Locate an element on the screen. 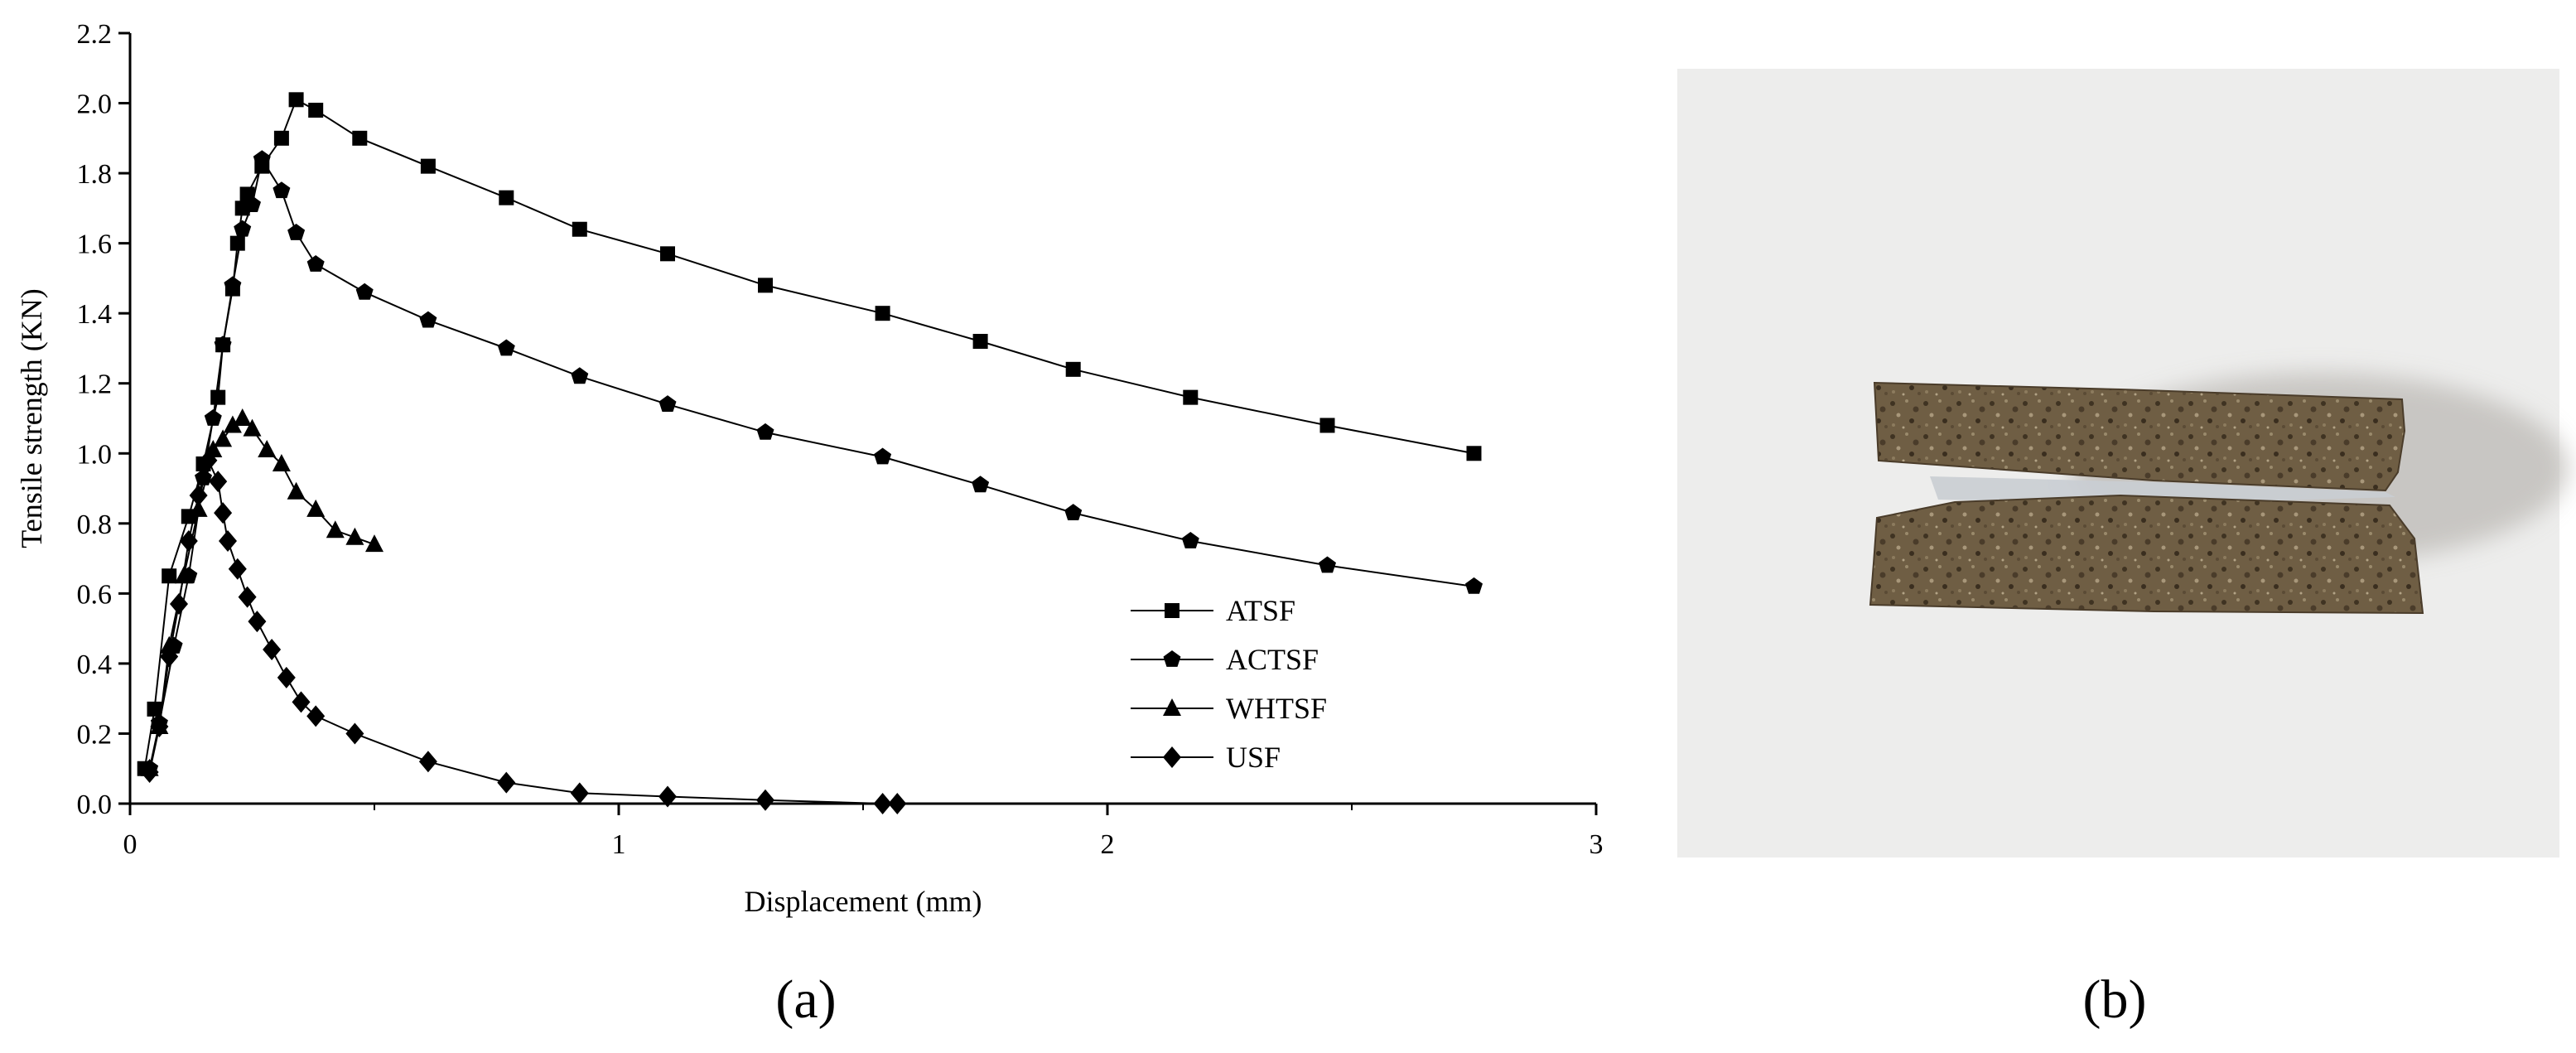  y-tick-label: 1.8 is located at coordinates (95, 174).